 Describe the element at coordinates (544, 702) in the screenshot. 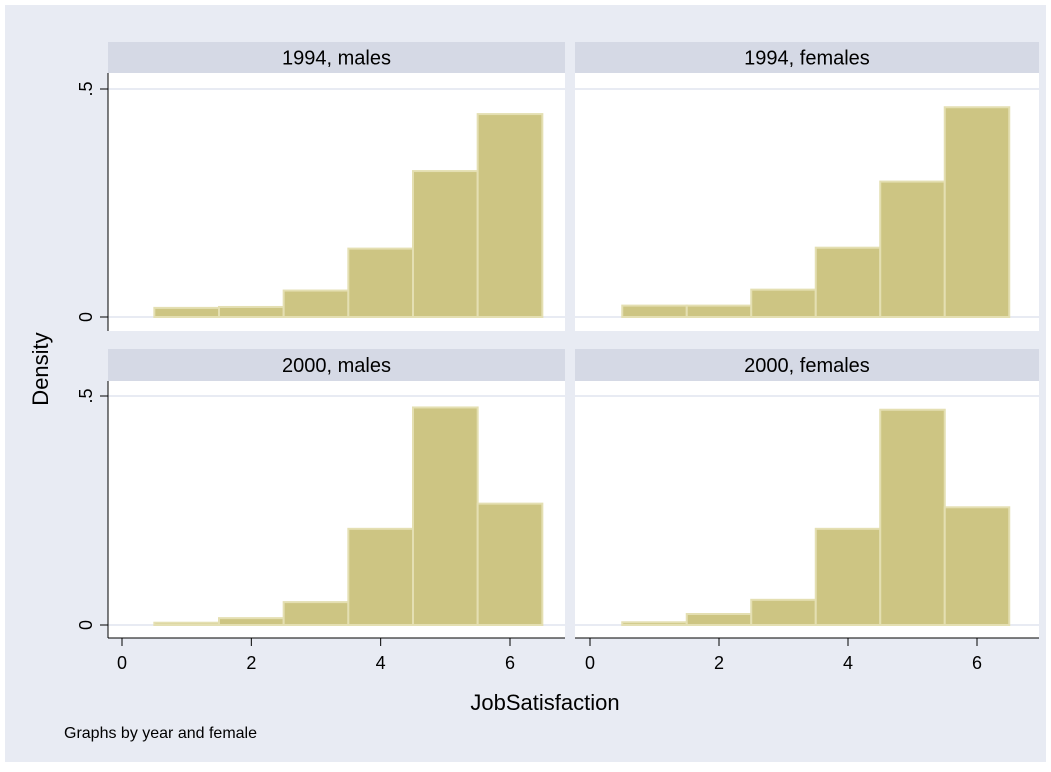

I see `x-axis-title: JobSatisfaction` at that location.